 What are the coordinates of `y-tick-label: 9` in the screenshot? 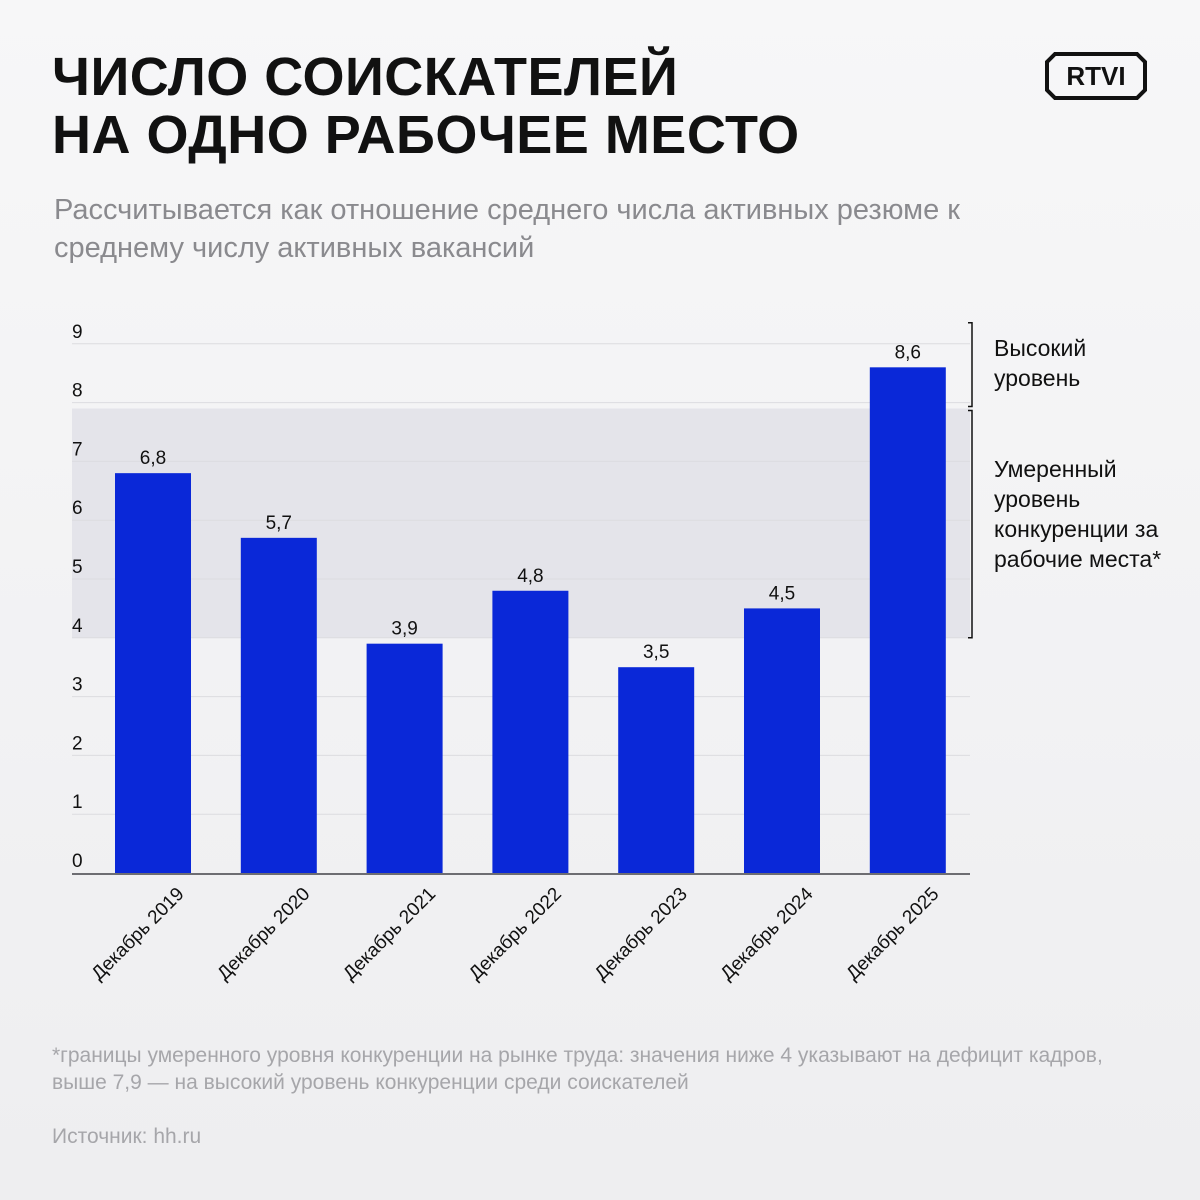 It's located at (77, 332).